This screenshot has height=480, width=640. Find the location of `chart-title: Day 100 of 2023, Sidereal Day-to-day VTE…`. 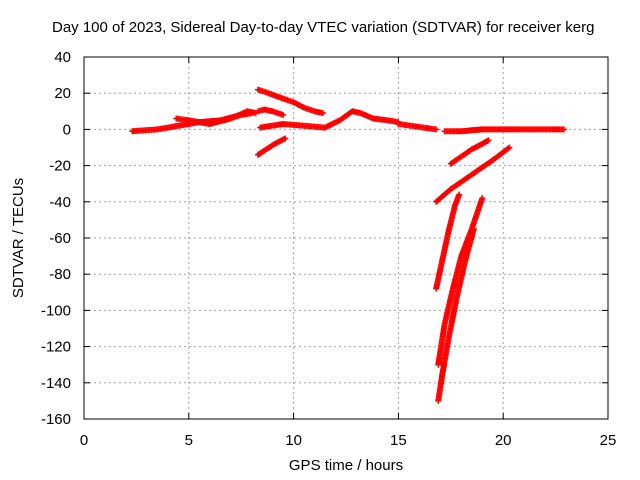

chart-title: Day 100 of 2023, Sidereal Day-to-day VTE… is located at coordinates (323, 27).